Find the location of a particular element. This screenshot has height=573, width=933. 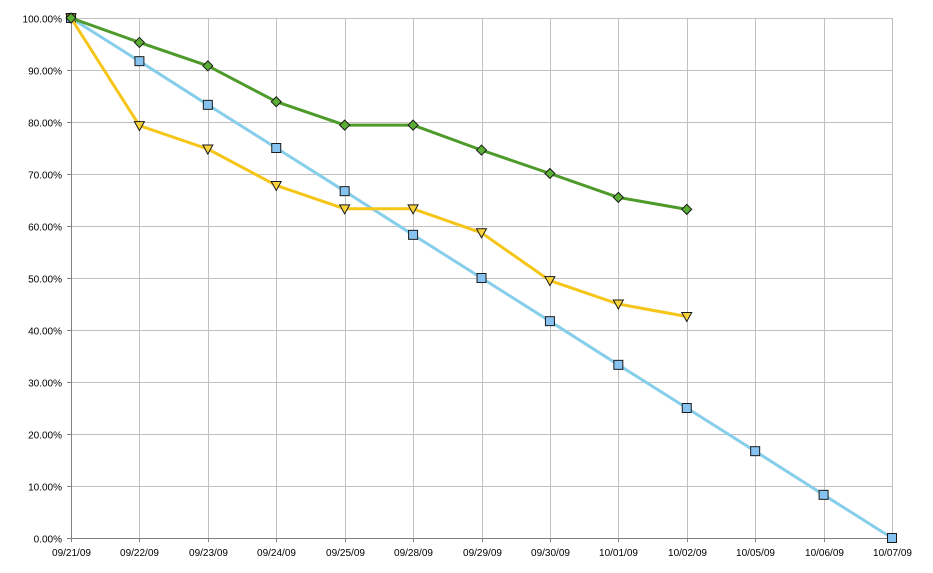

x-tick-label: 10/07/09 is located at coordinates (892, 553).